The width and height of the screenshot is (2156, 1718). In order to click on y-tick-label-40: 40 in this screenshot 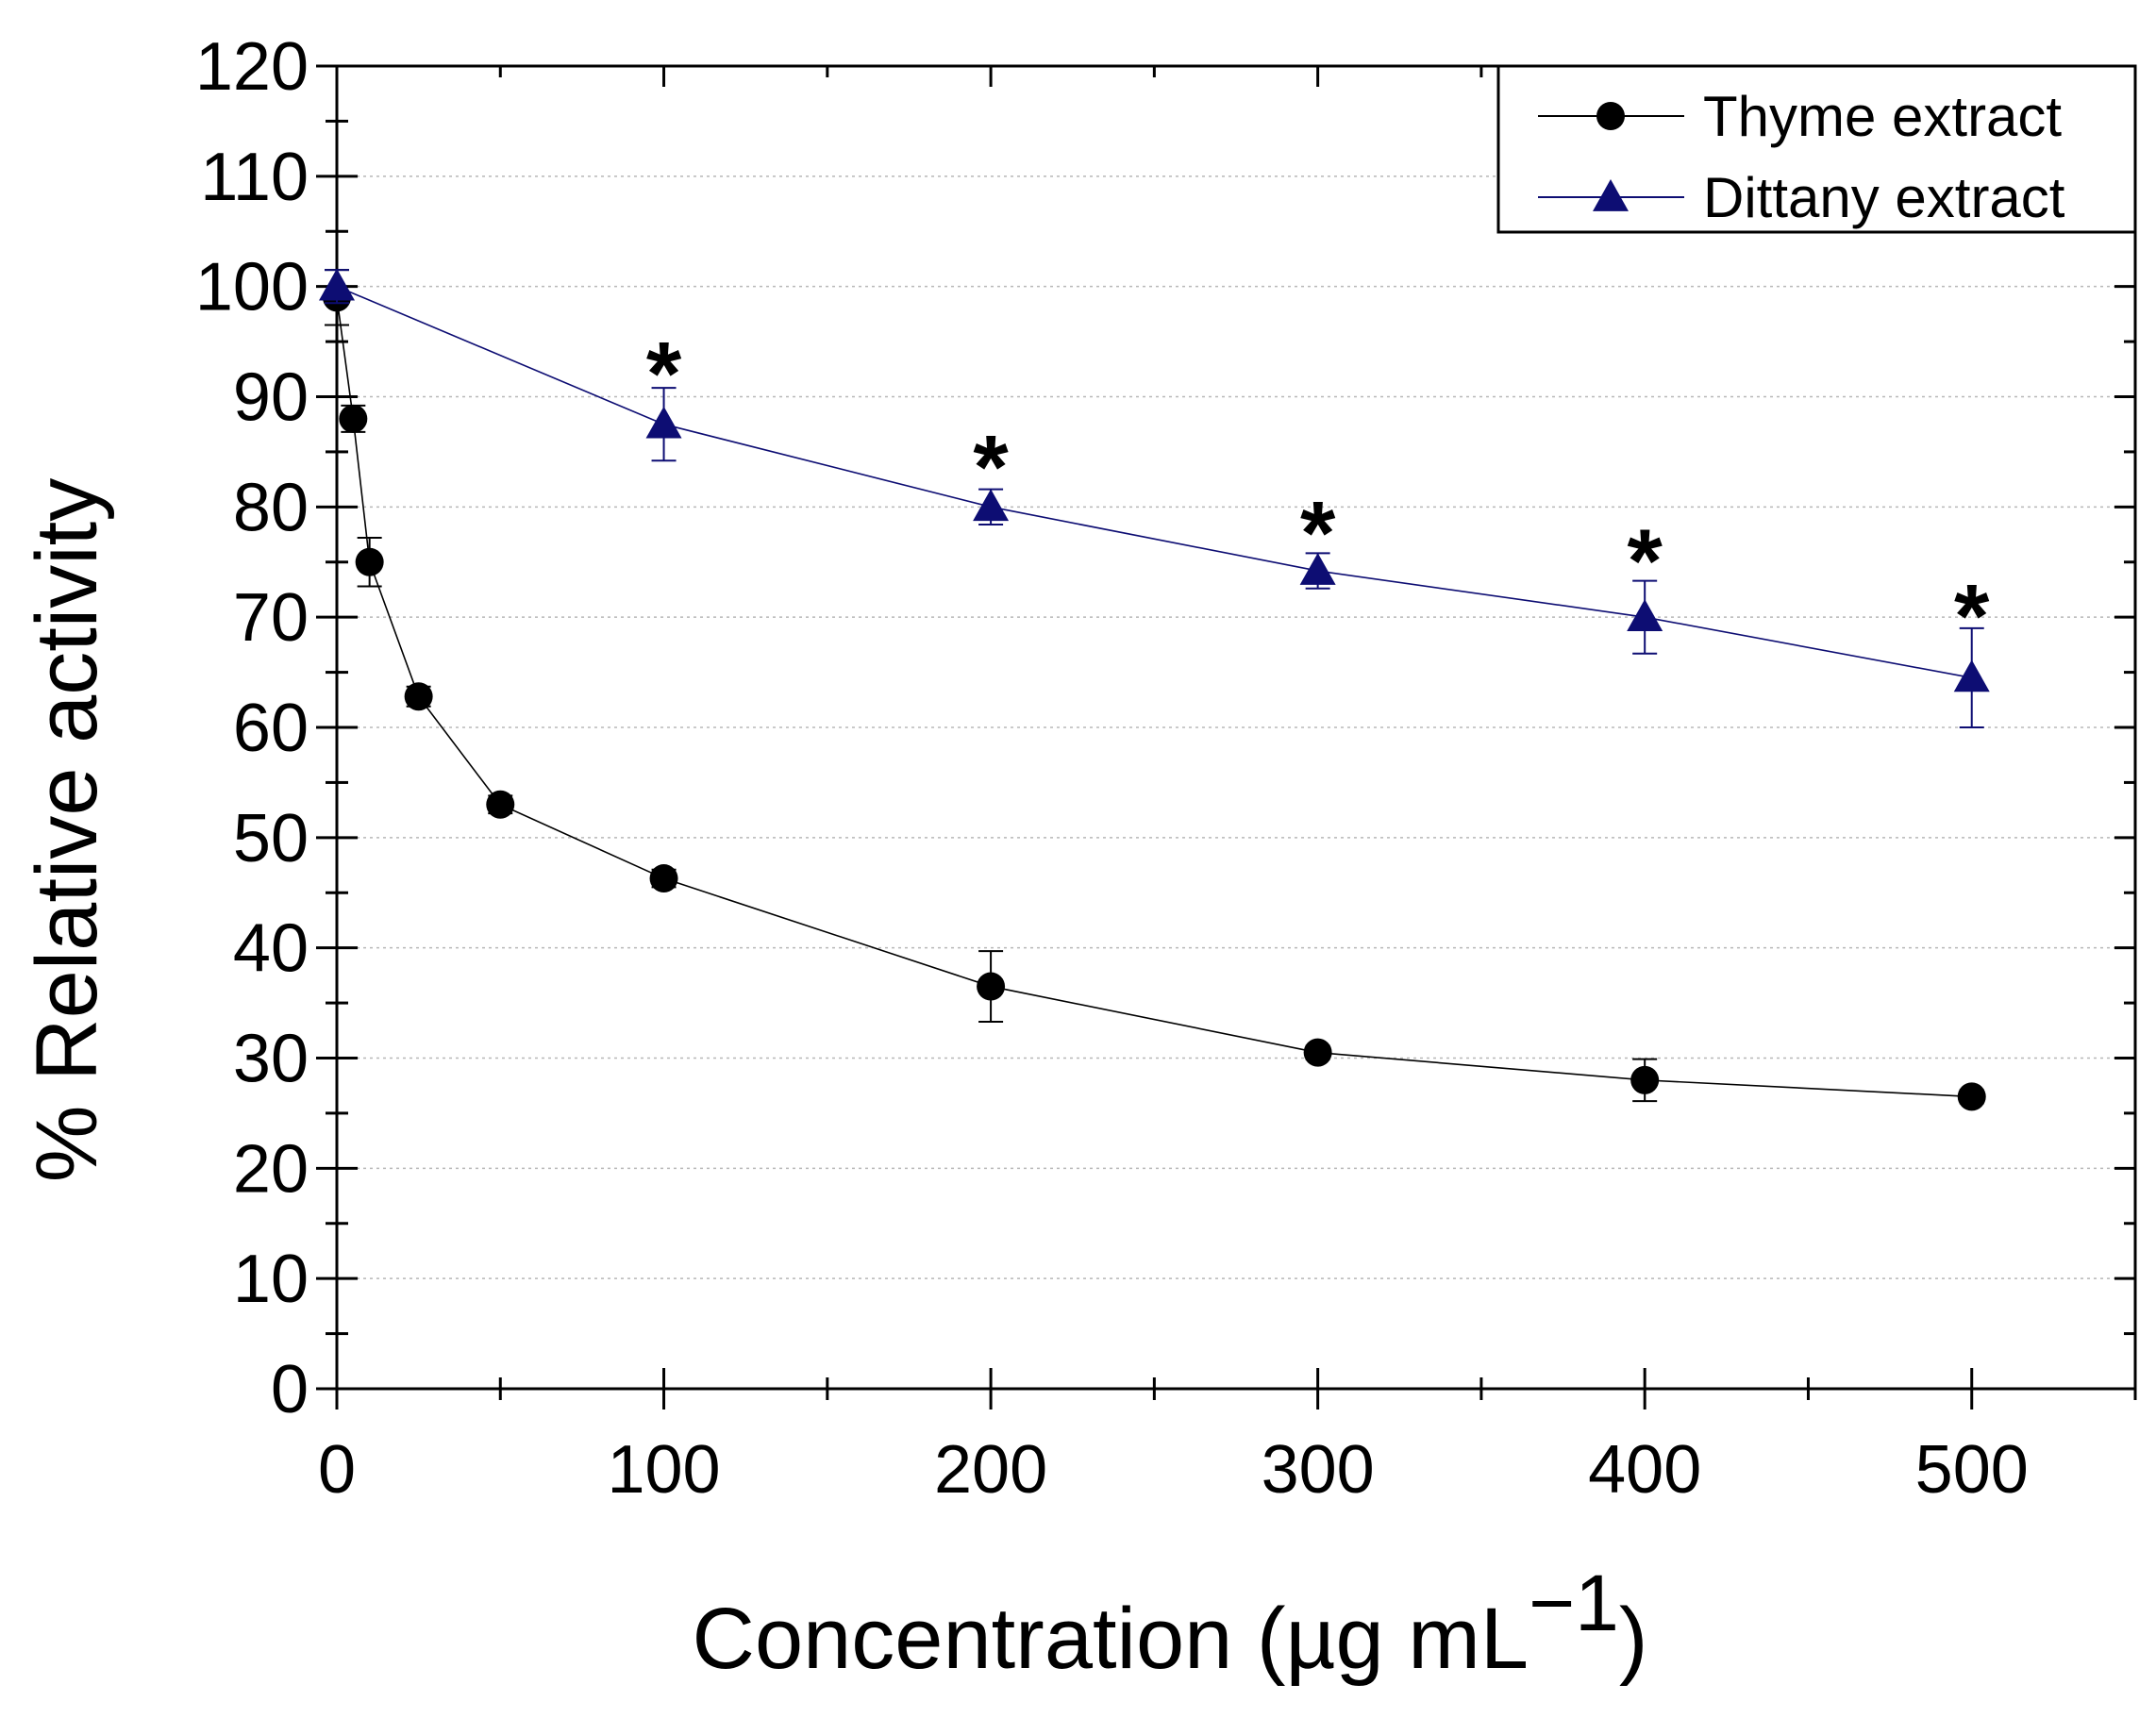, I will do `click(271, 949)`.